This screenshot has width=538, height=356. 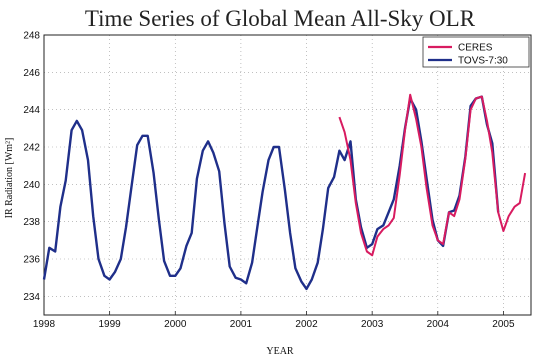 I want to click on y-tick-label: 244, so click(x=31, y=110).